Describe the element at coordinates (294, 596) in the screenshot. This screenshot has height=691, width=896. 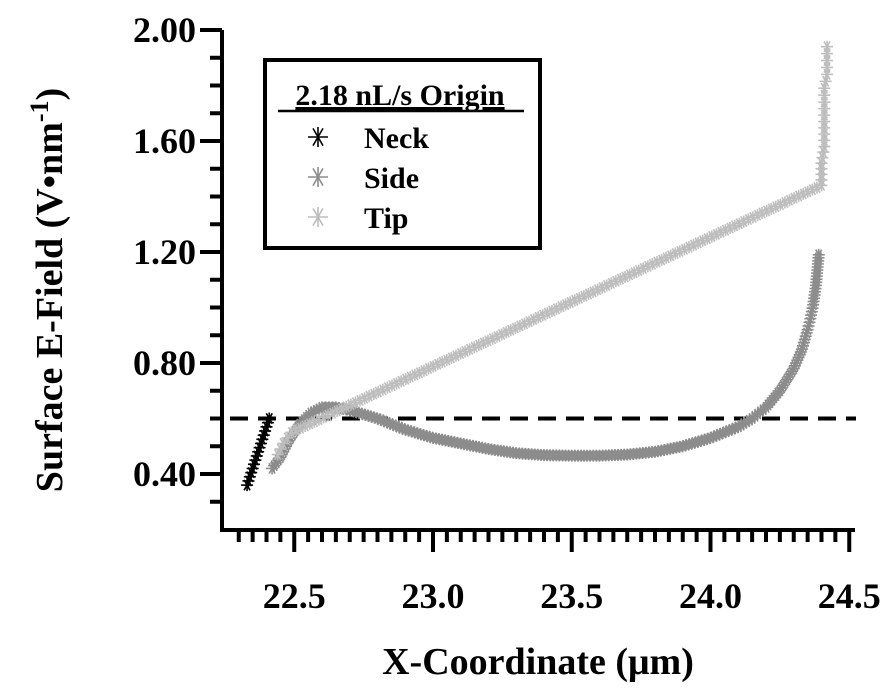
I see `x-tick-label: 22.5` at that location.